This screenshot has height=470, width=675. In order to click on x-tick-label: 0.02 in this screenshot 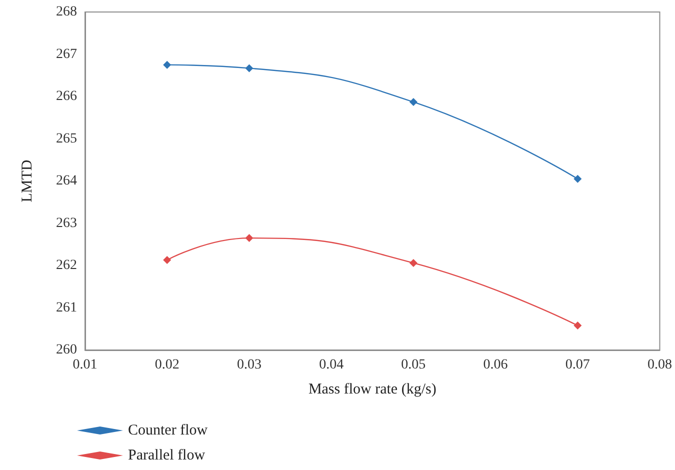, I will do `click(167, 365)`.